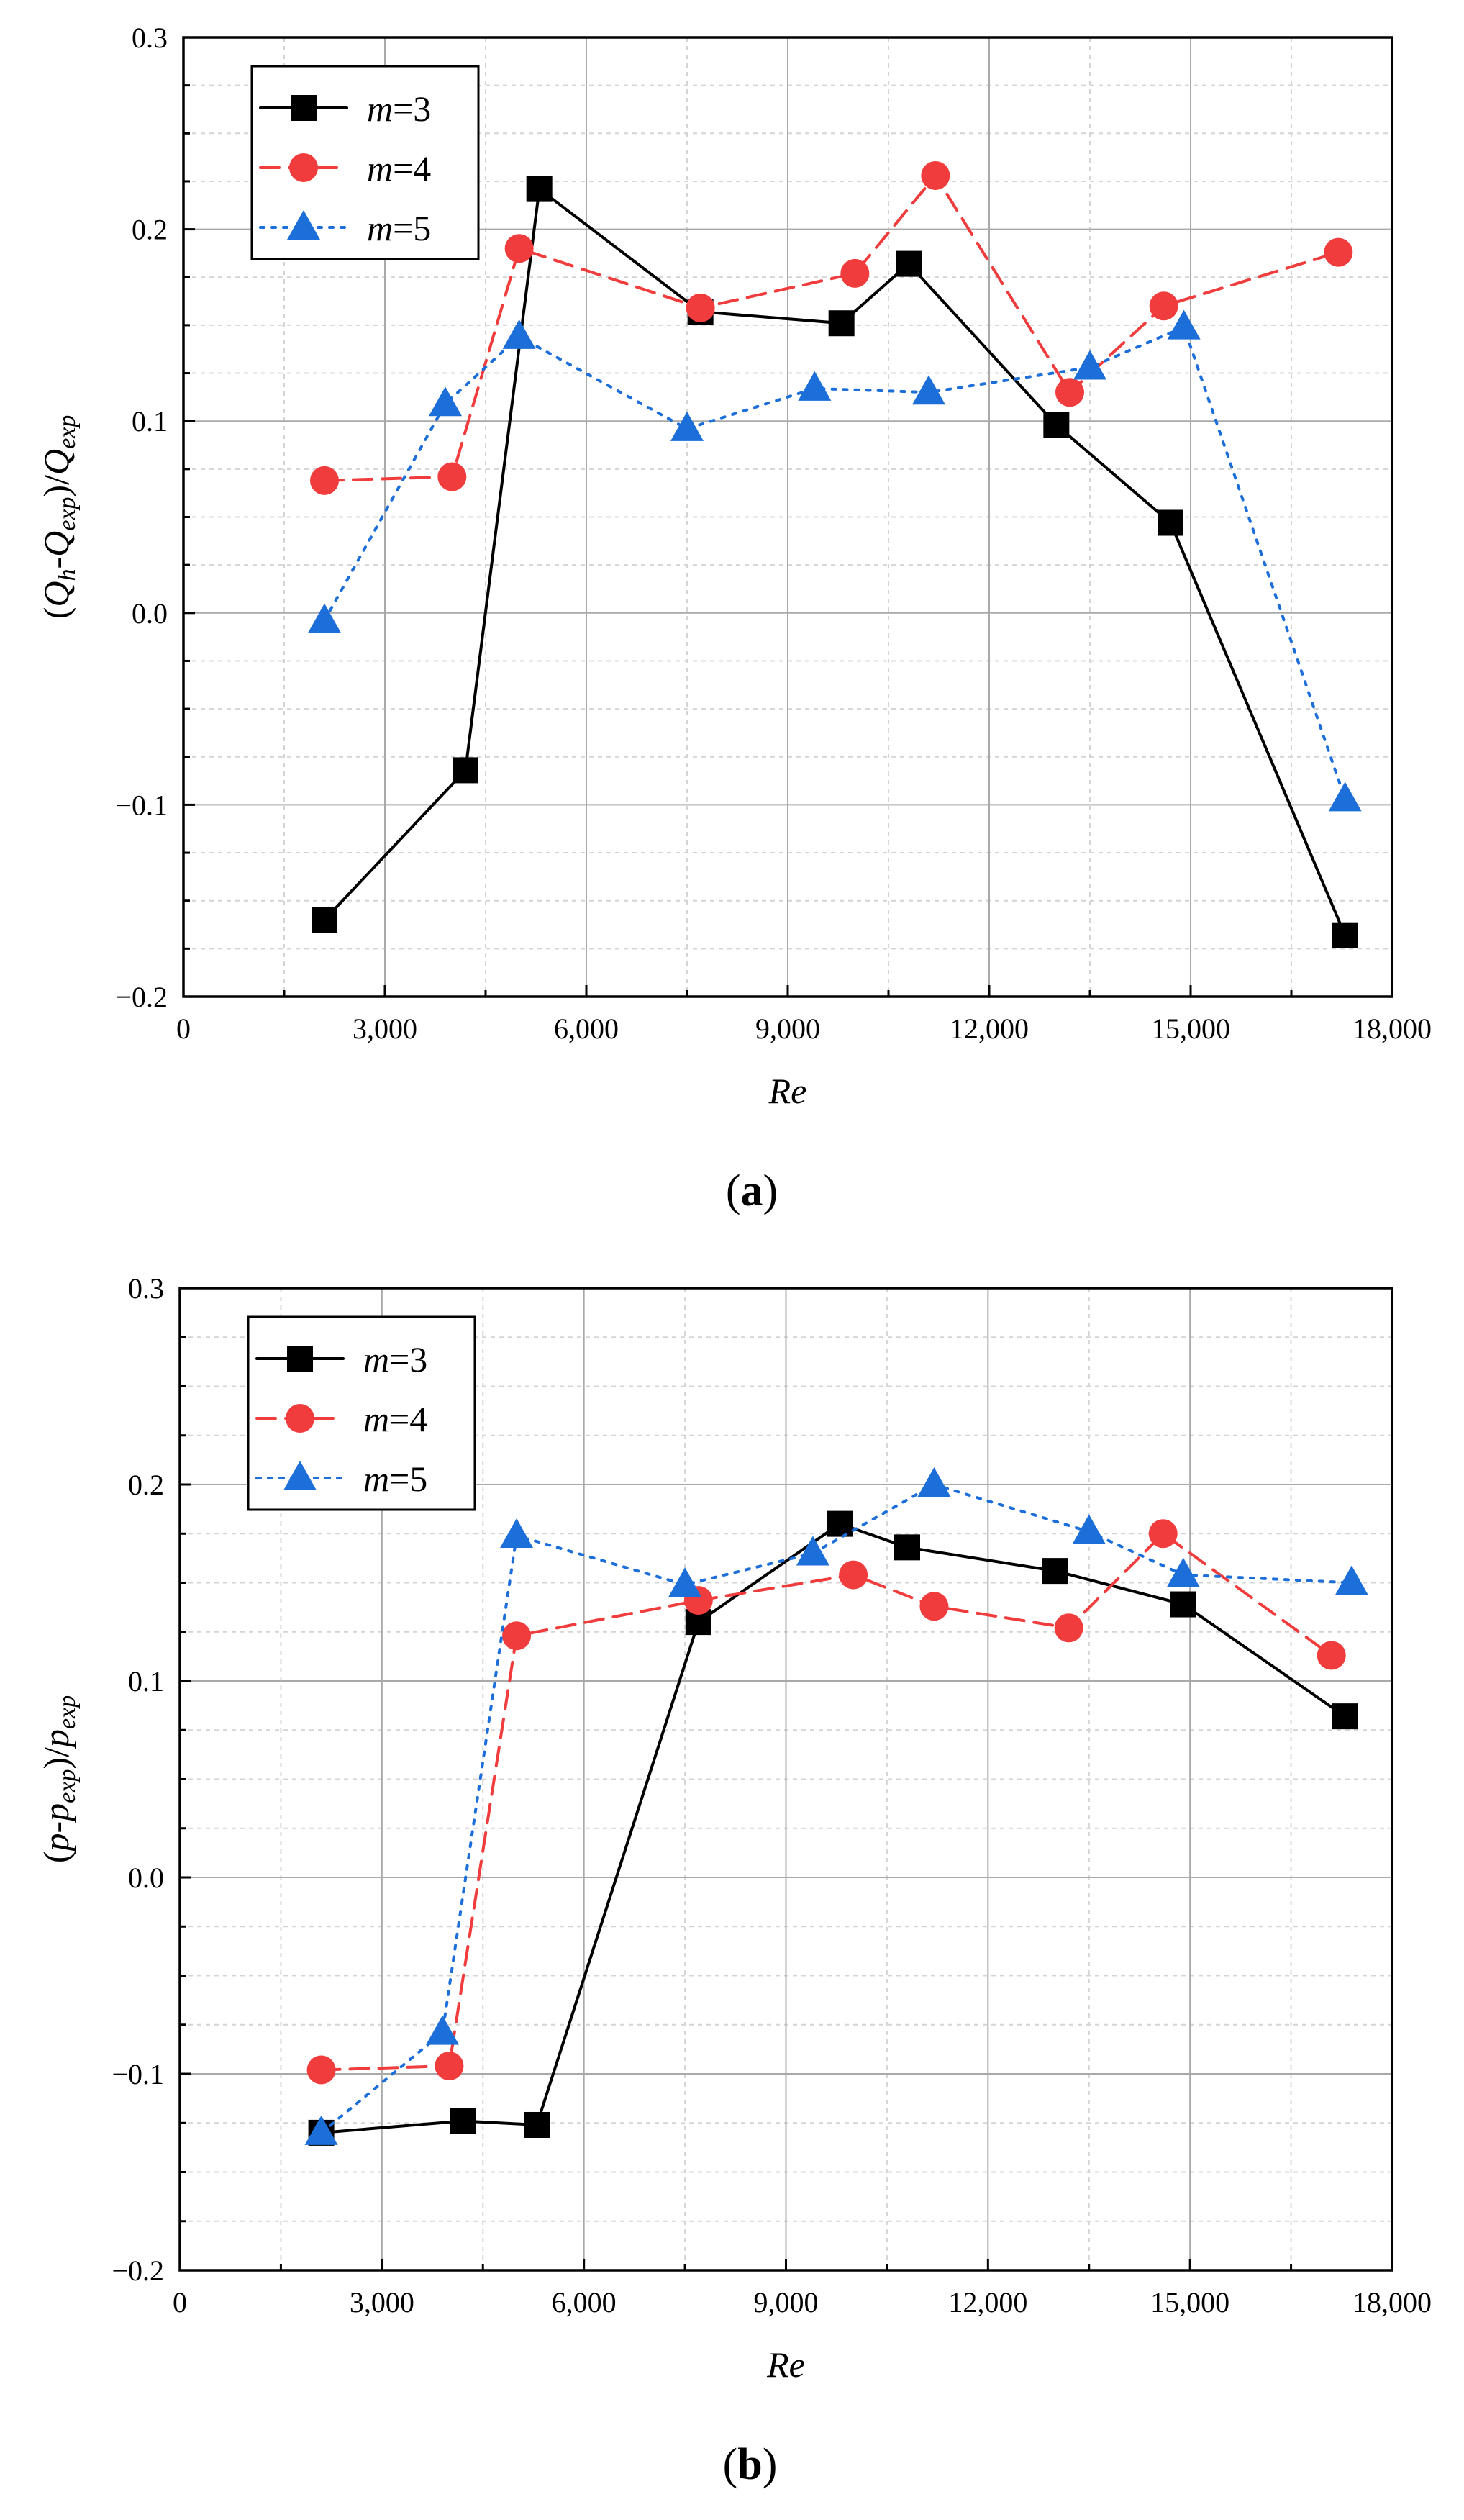  I want to click on legend-entry-value: =3, so click(412, 109).